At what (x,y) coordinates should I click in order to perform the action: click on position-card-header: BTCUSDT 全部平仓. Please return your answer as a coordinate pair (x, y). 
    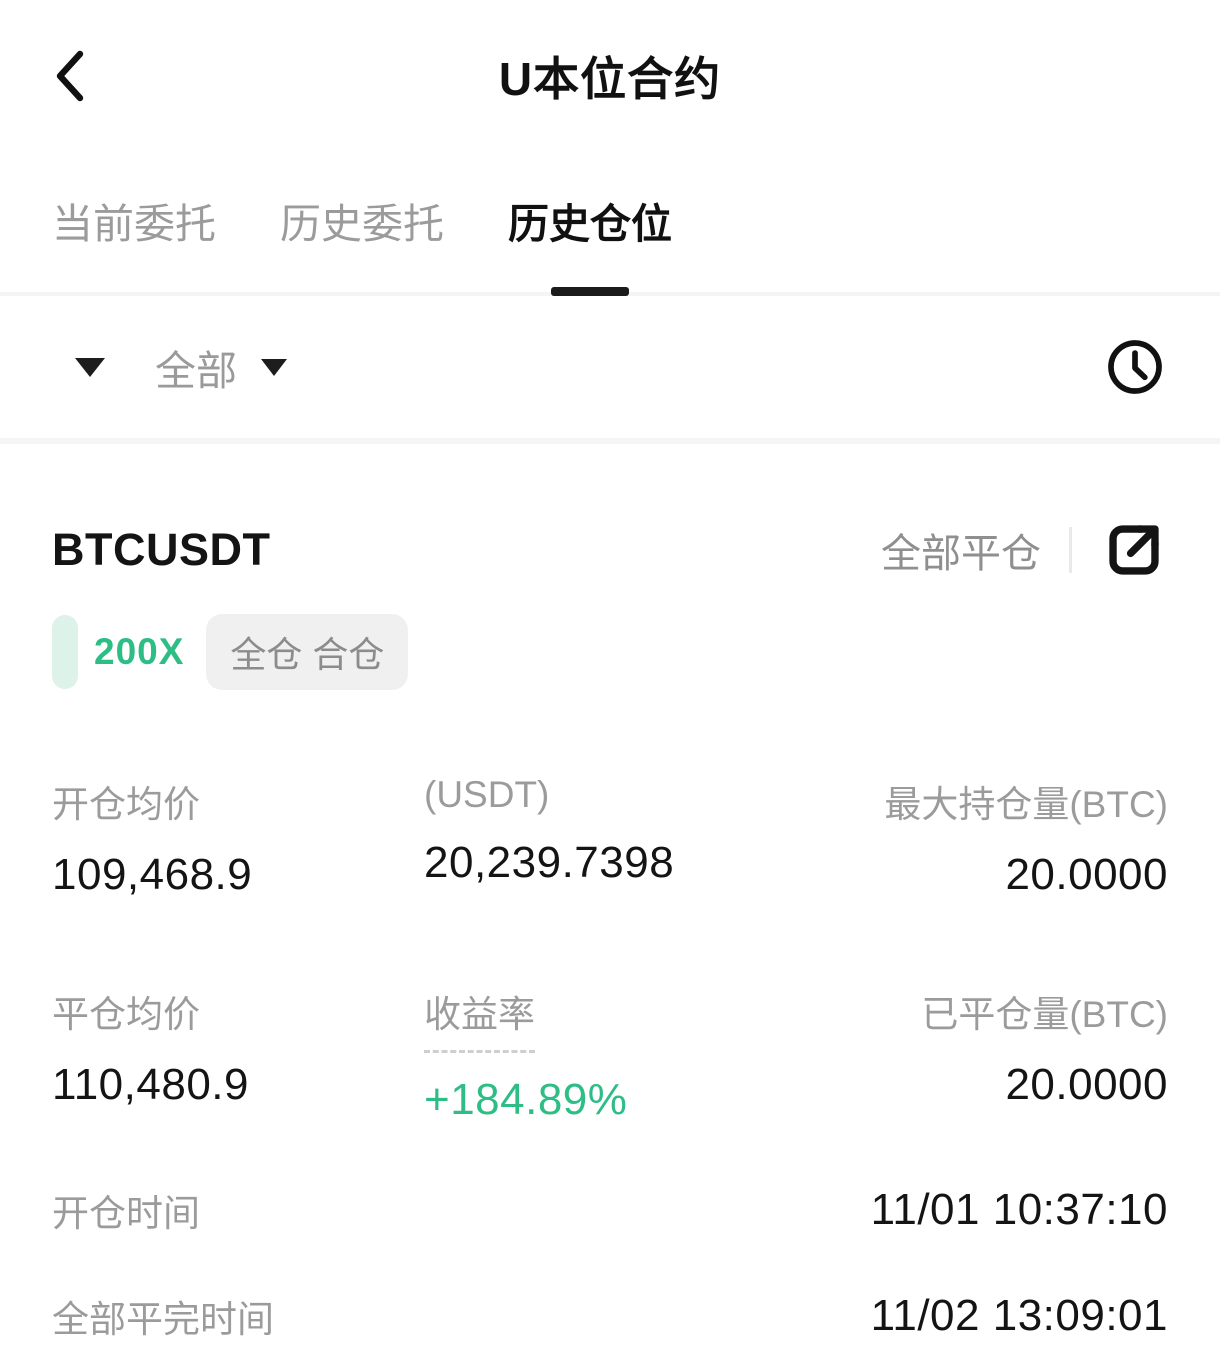
    Looking at the image, I should click on (610, 550).